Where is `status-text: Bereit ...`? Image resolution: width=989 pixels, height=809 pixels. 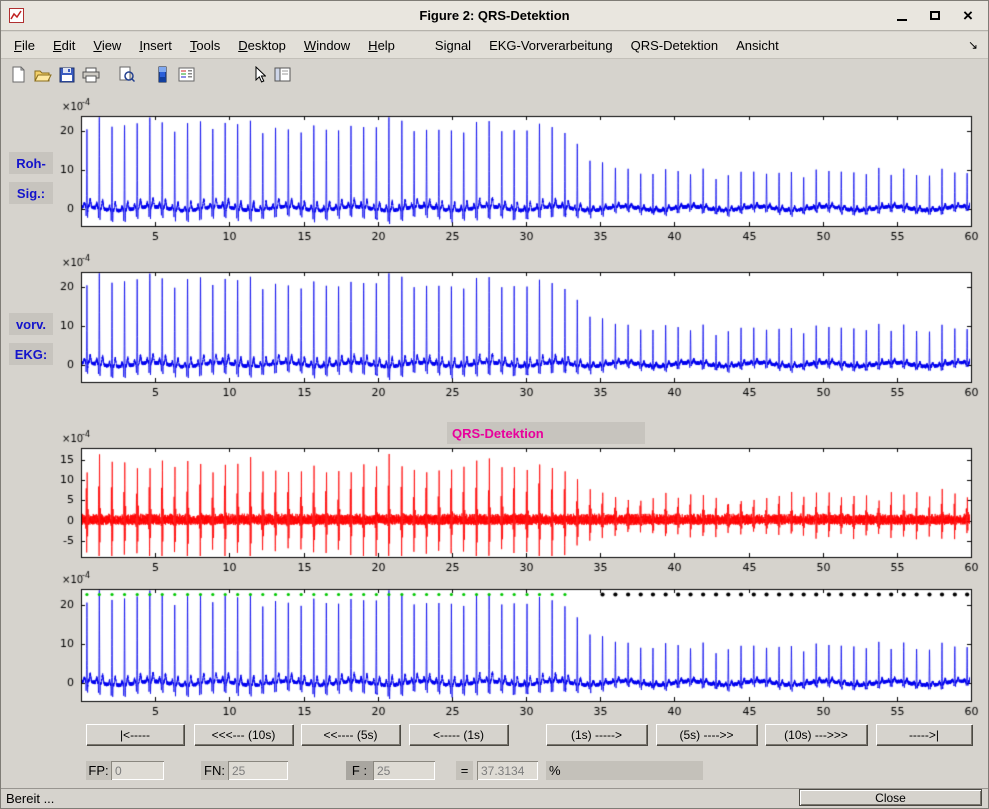 status-text: Bereit ... is located at coordinates (30, 798).